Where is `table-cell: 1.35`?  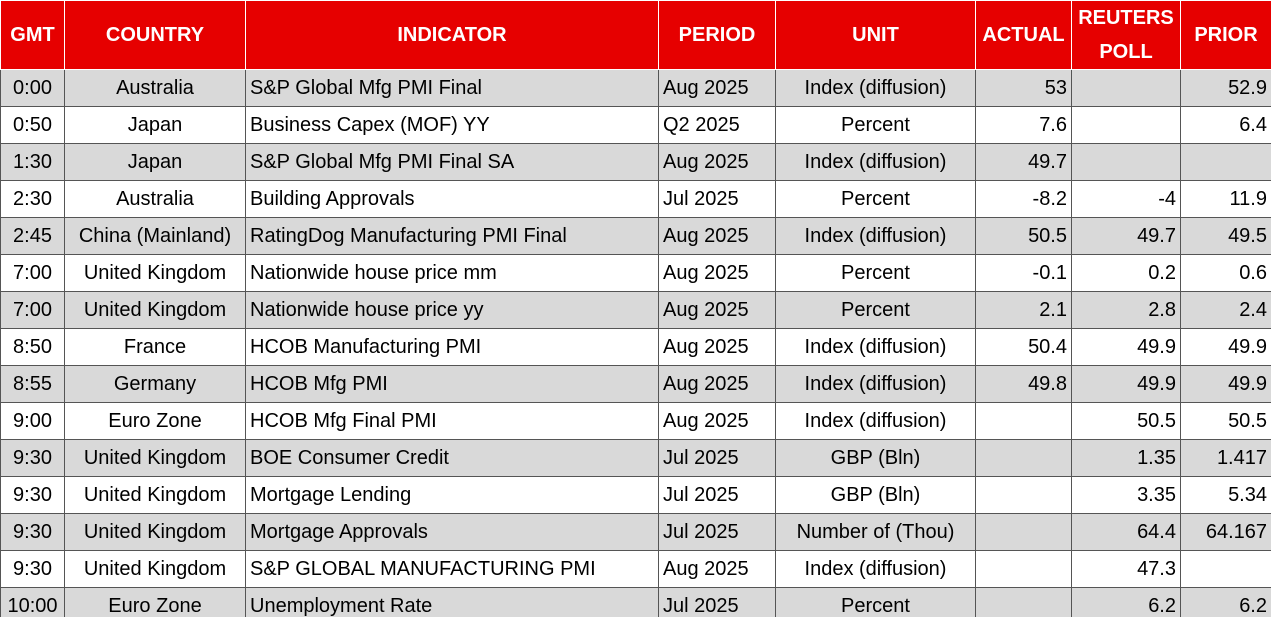 table-cell: 1.35 is located at coordinates (1126, 458).